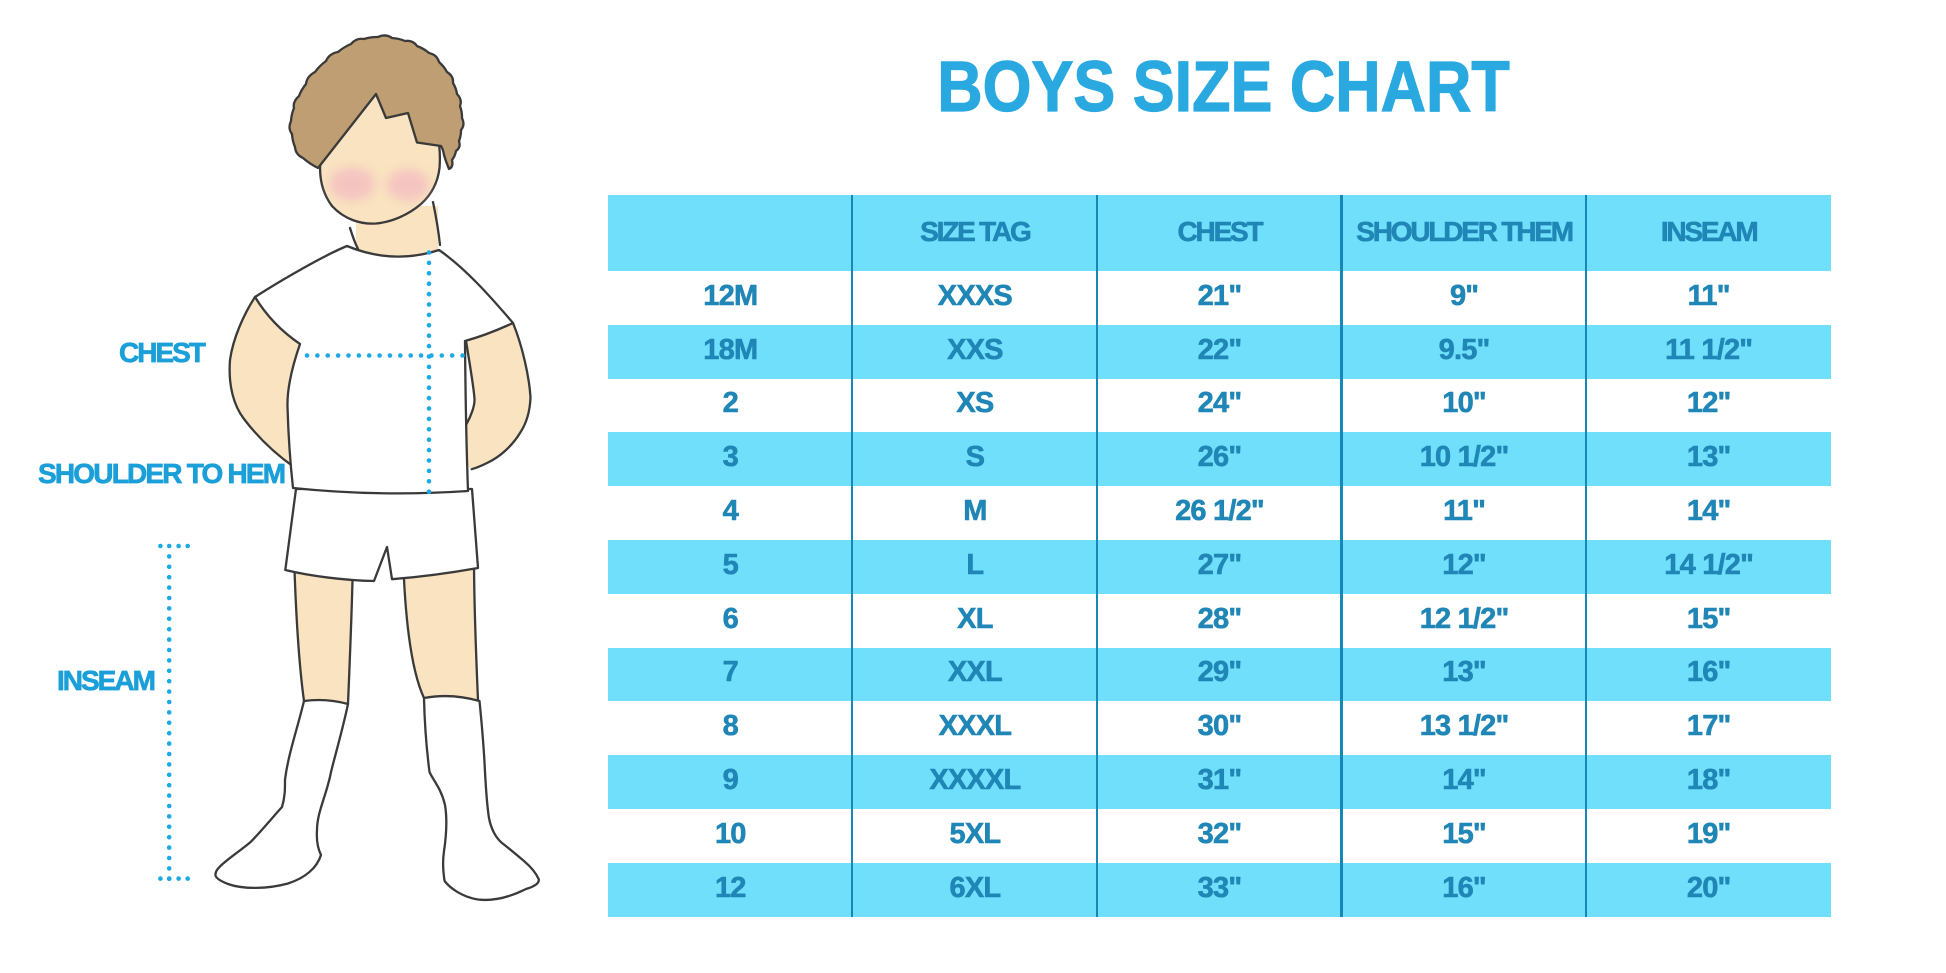 The width and height of the screenshot is (1946, 973). I want to click on svg-text: CHEST, so click(162, 352).